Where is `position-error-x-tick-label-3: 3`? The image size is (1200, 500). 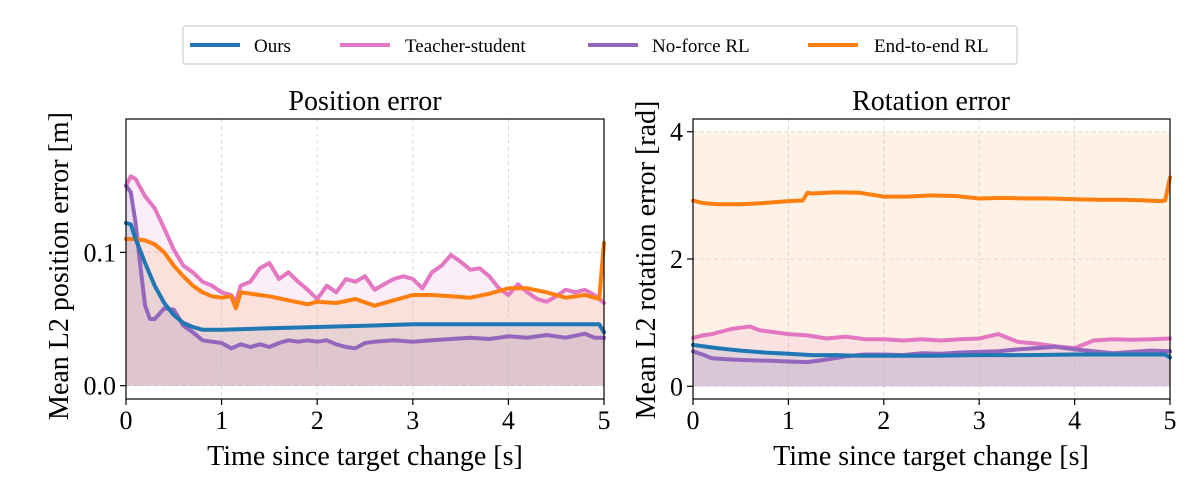
position-error-x-tick-label-3: 3 is located at coordinates (412, 420).